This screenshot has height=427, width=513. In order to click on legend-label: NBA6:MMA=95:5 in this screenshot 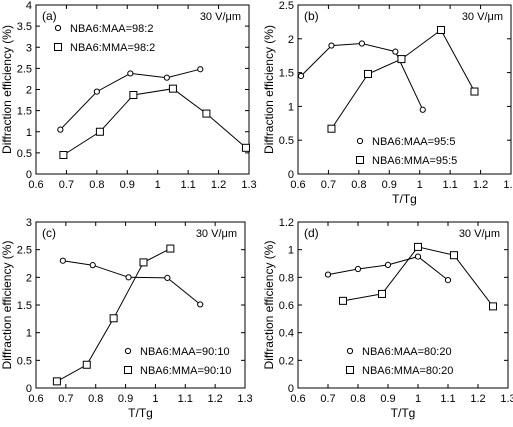, I will do `click(414, 161)`.